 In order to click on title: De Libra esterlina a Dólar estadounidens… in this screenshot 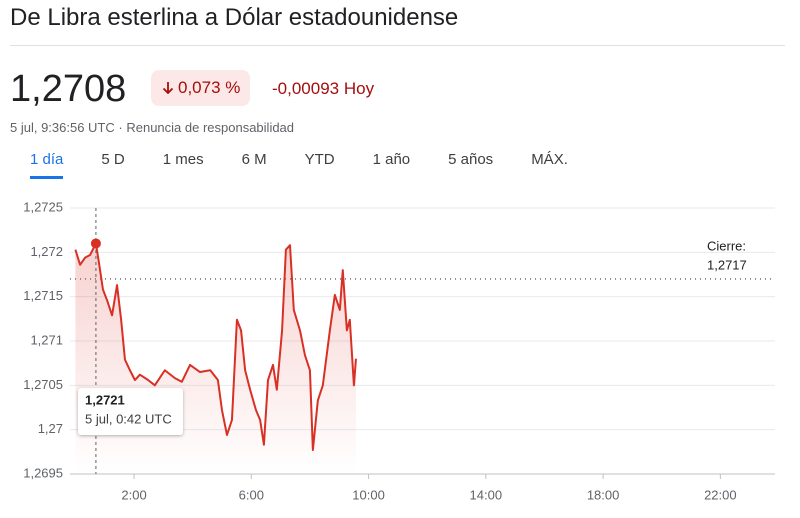, I will do `click(234, 17)`.